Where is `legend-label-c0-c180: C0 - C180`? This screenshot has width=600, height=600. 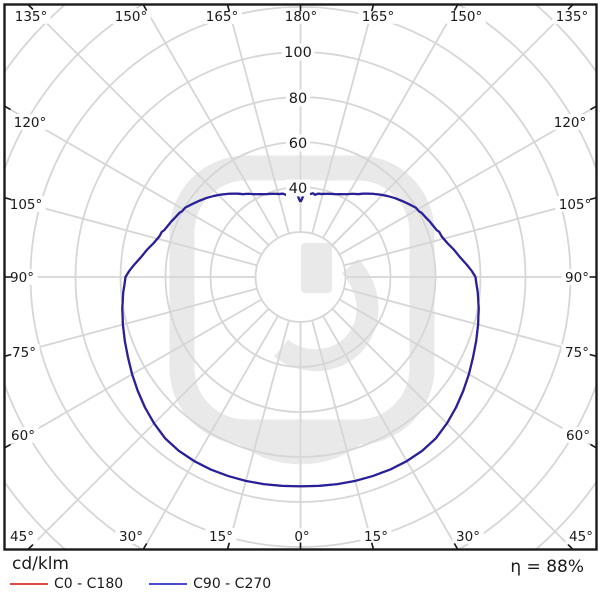 legend-label-c0-c180: C0 - C180 is located at coordinates (89, 584).